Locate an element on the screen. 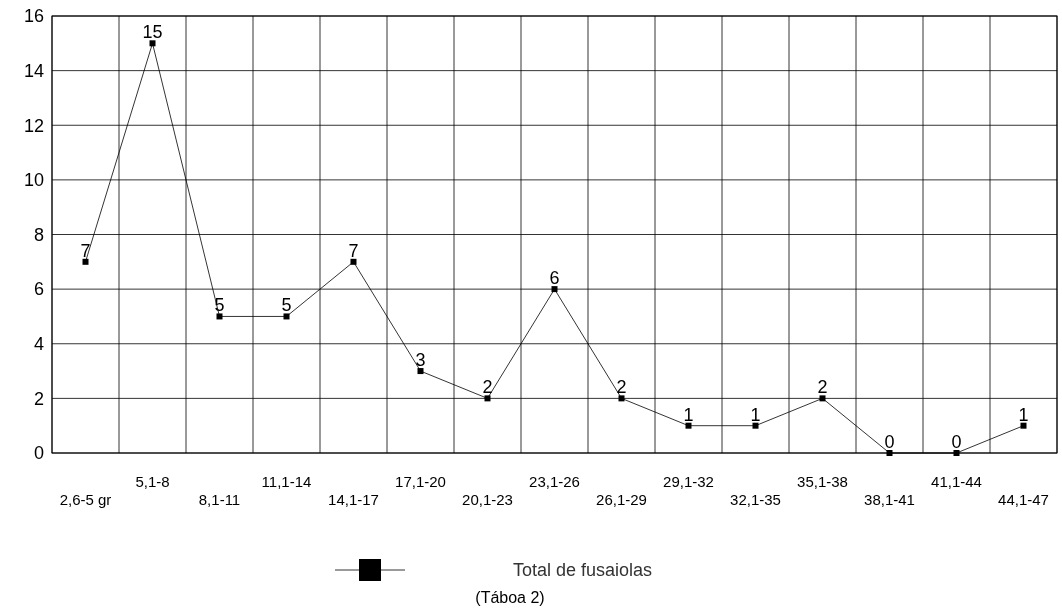 The height and width of the screenshot is (614, 1062). y-tick-label: 0 is located at coordinates (38, 453).